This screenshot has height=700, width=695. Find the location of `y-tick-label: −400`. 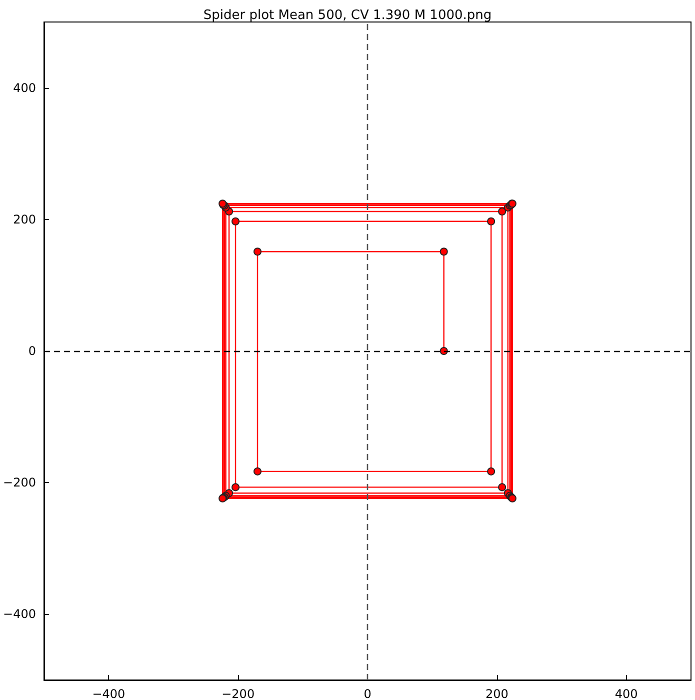

y-tick-label: −400 is located at coordinates (19, 614).